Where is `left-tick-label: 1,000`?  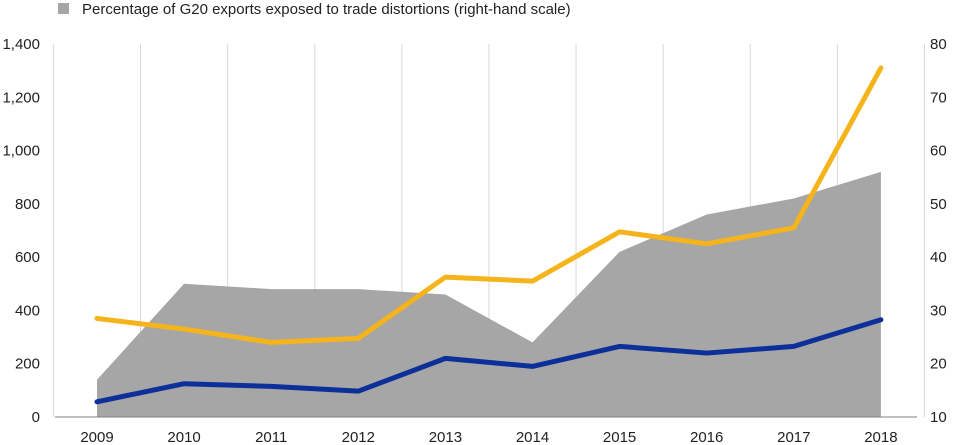
left-tick-label: 1,000 is located at coordinates (21, 151).